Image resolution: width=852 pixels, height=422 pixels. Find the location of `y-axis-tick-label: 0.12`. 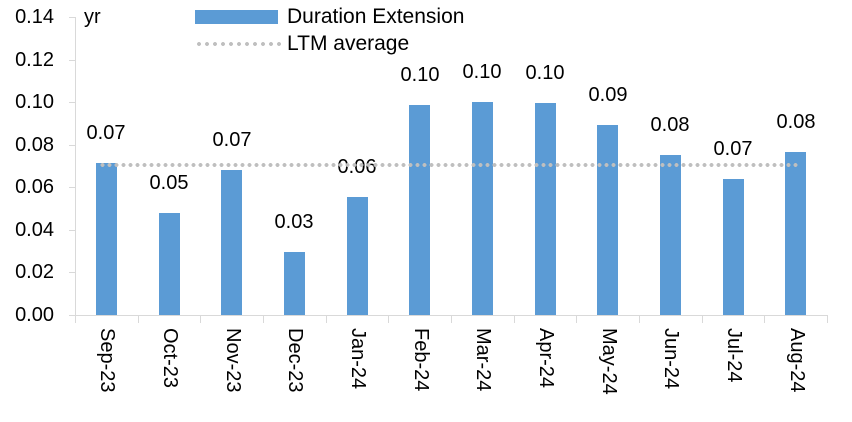

y-axis-tick-label: 0.12 is located at coordinates (34, 60).